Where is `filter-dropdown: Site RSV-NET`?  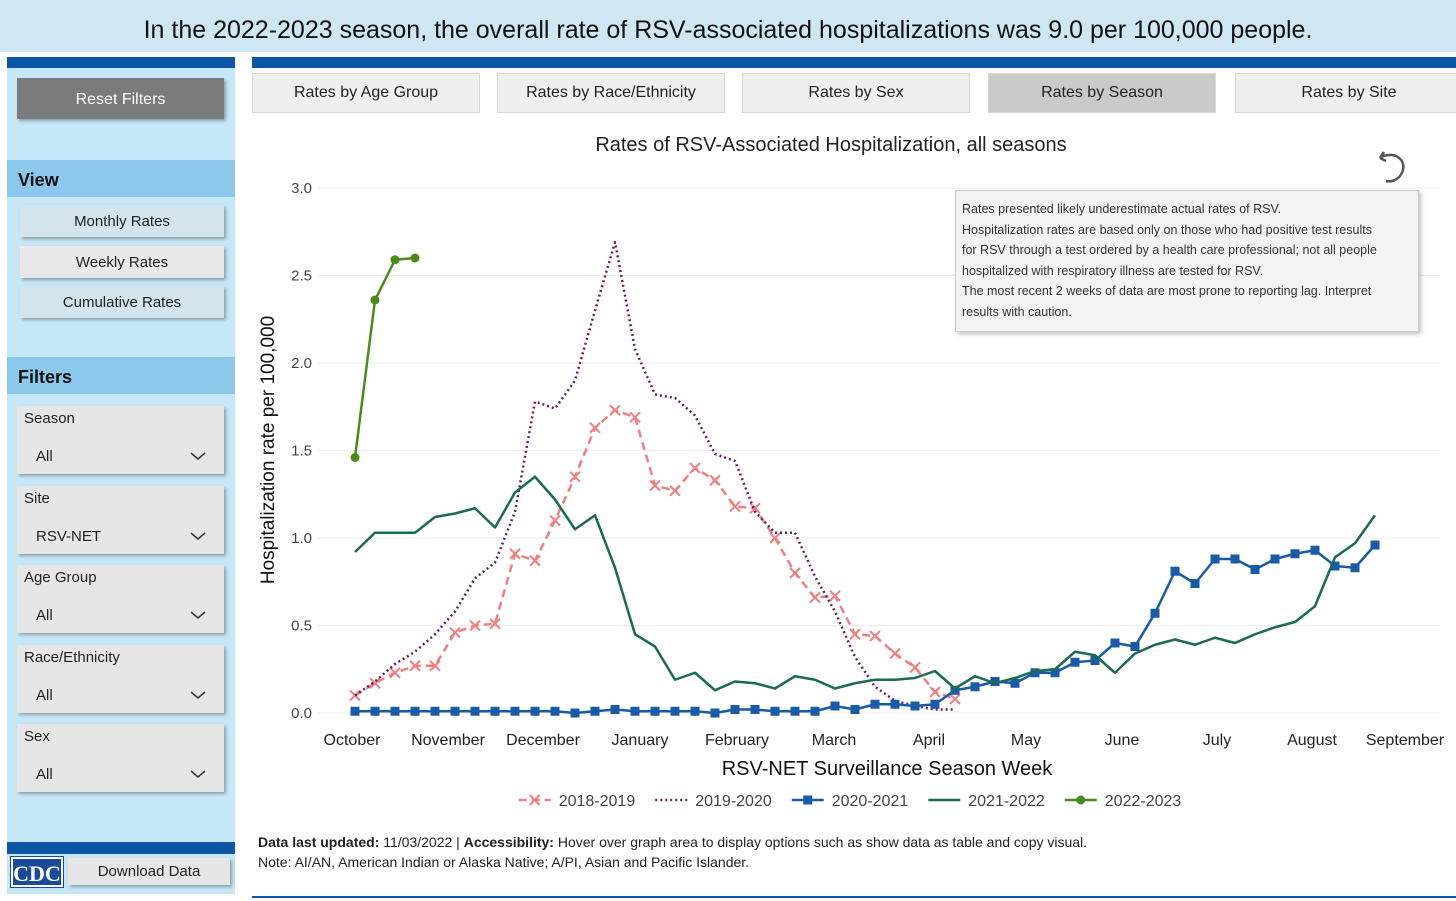 filter-dropdown: Site RSV-NET is located at coordinates (120, 520).